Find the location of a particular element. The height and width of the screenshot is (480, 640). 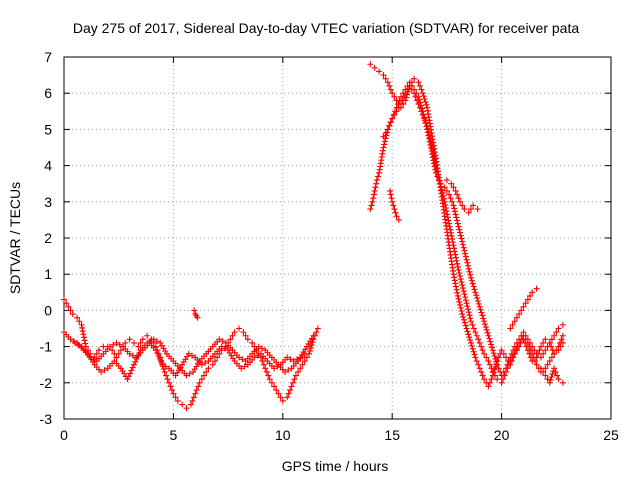

y-tick-label: -1 is located at coordinates (46, 347).